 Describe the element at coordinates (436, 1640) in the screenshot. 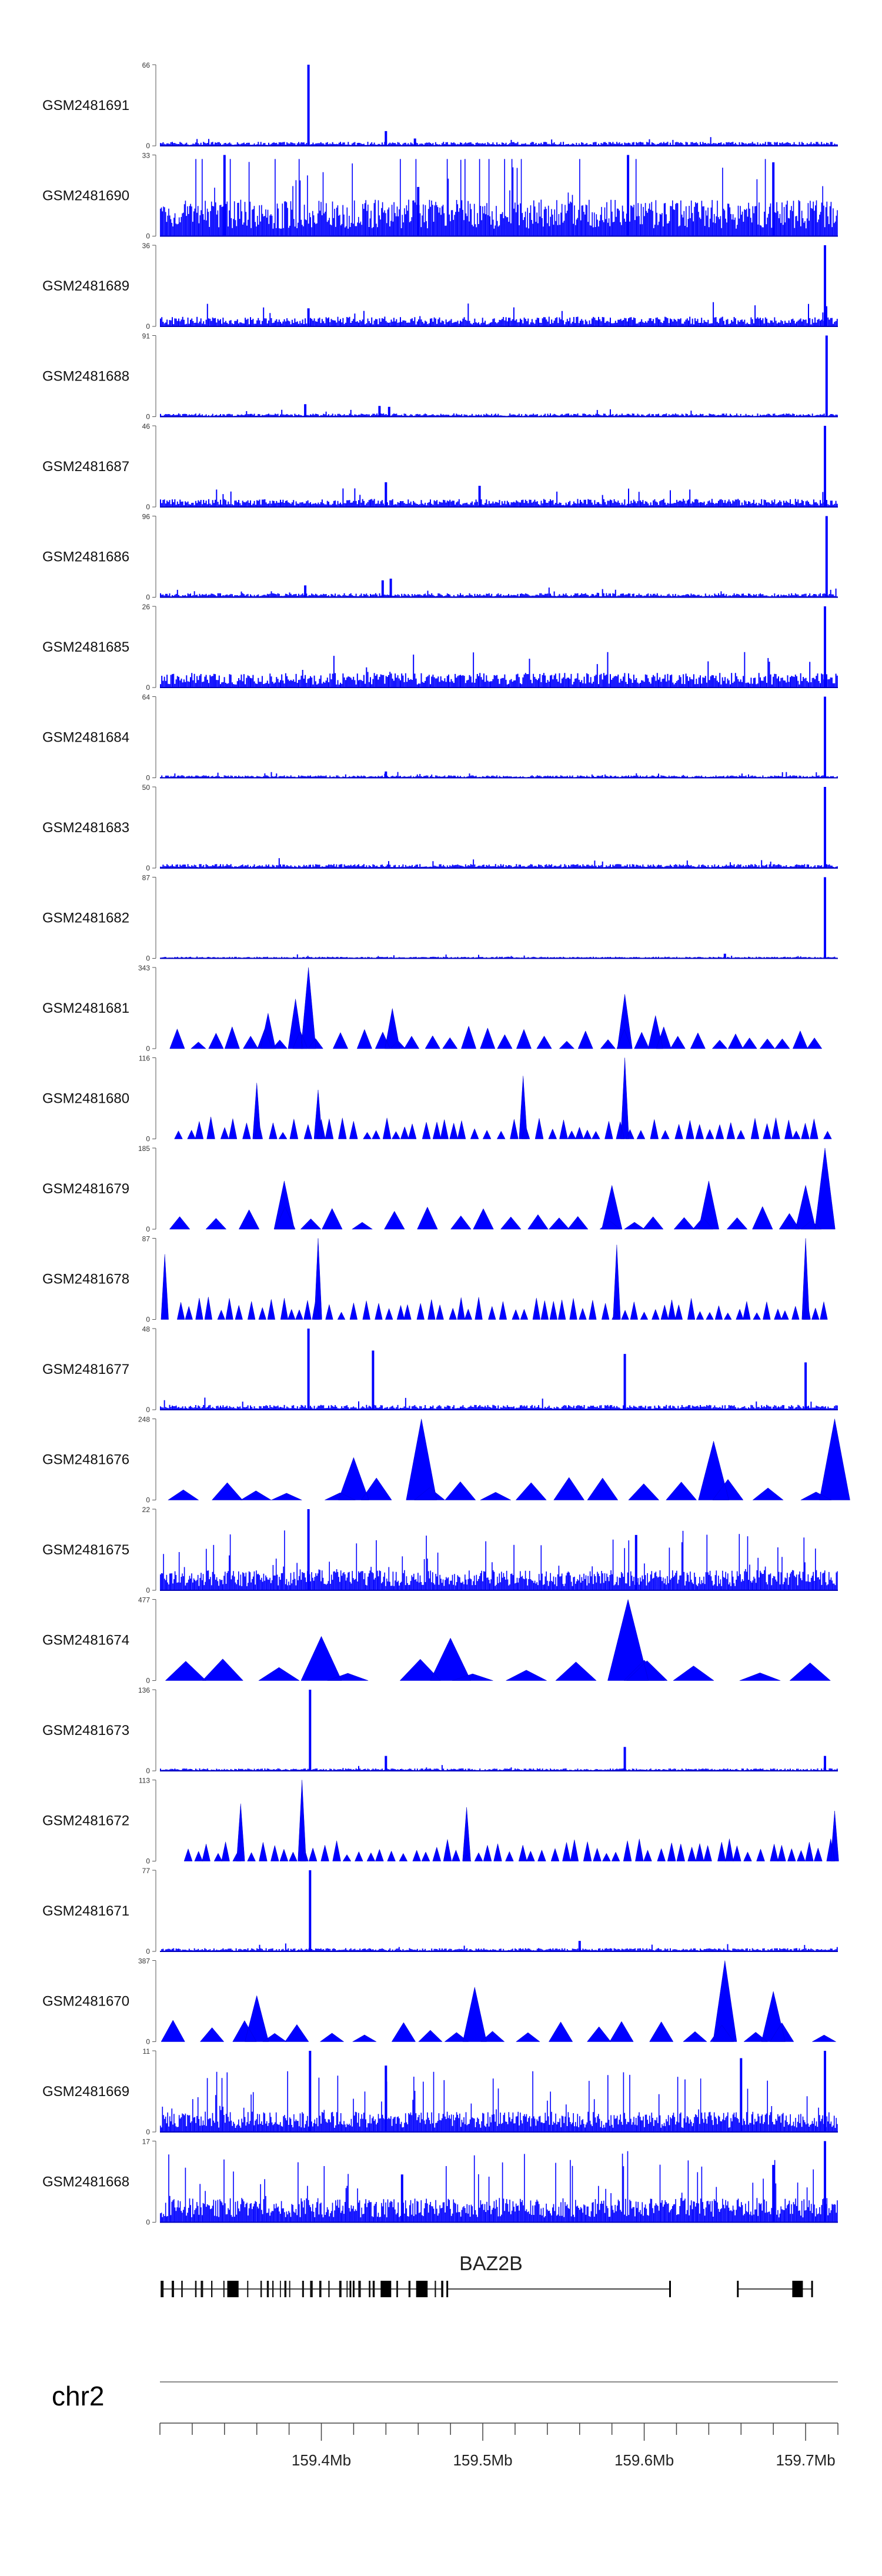

I see `track-GSM2481674: GSM2481674 477 0` at that location.